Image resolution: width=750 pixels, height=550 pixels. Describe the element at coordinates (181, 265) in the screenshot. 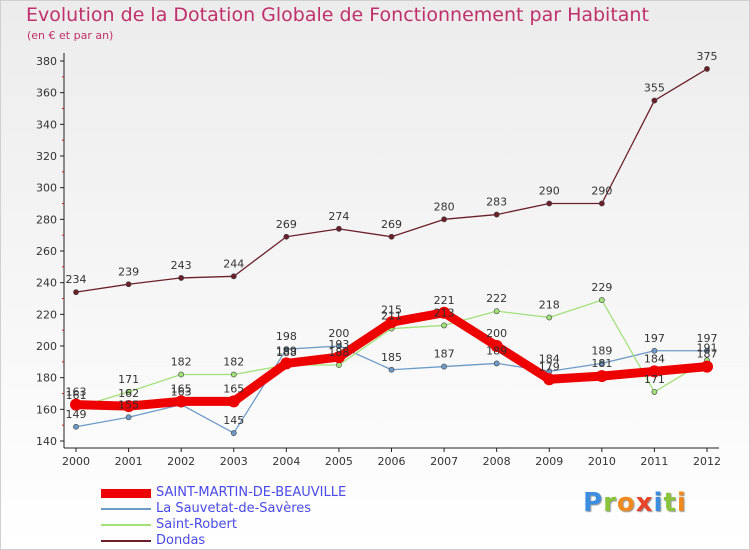

I see `data-label: 243` at that location.